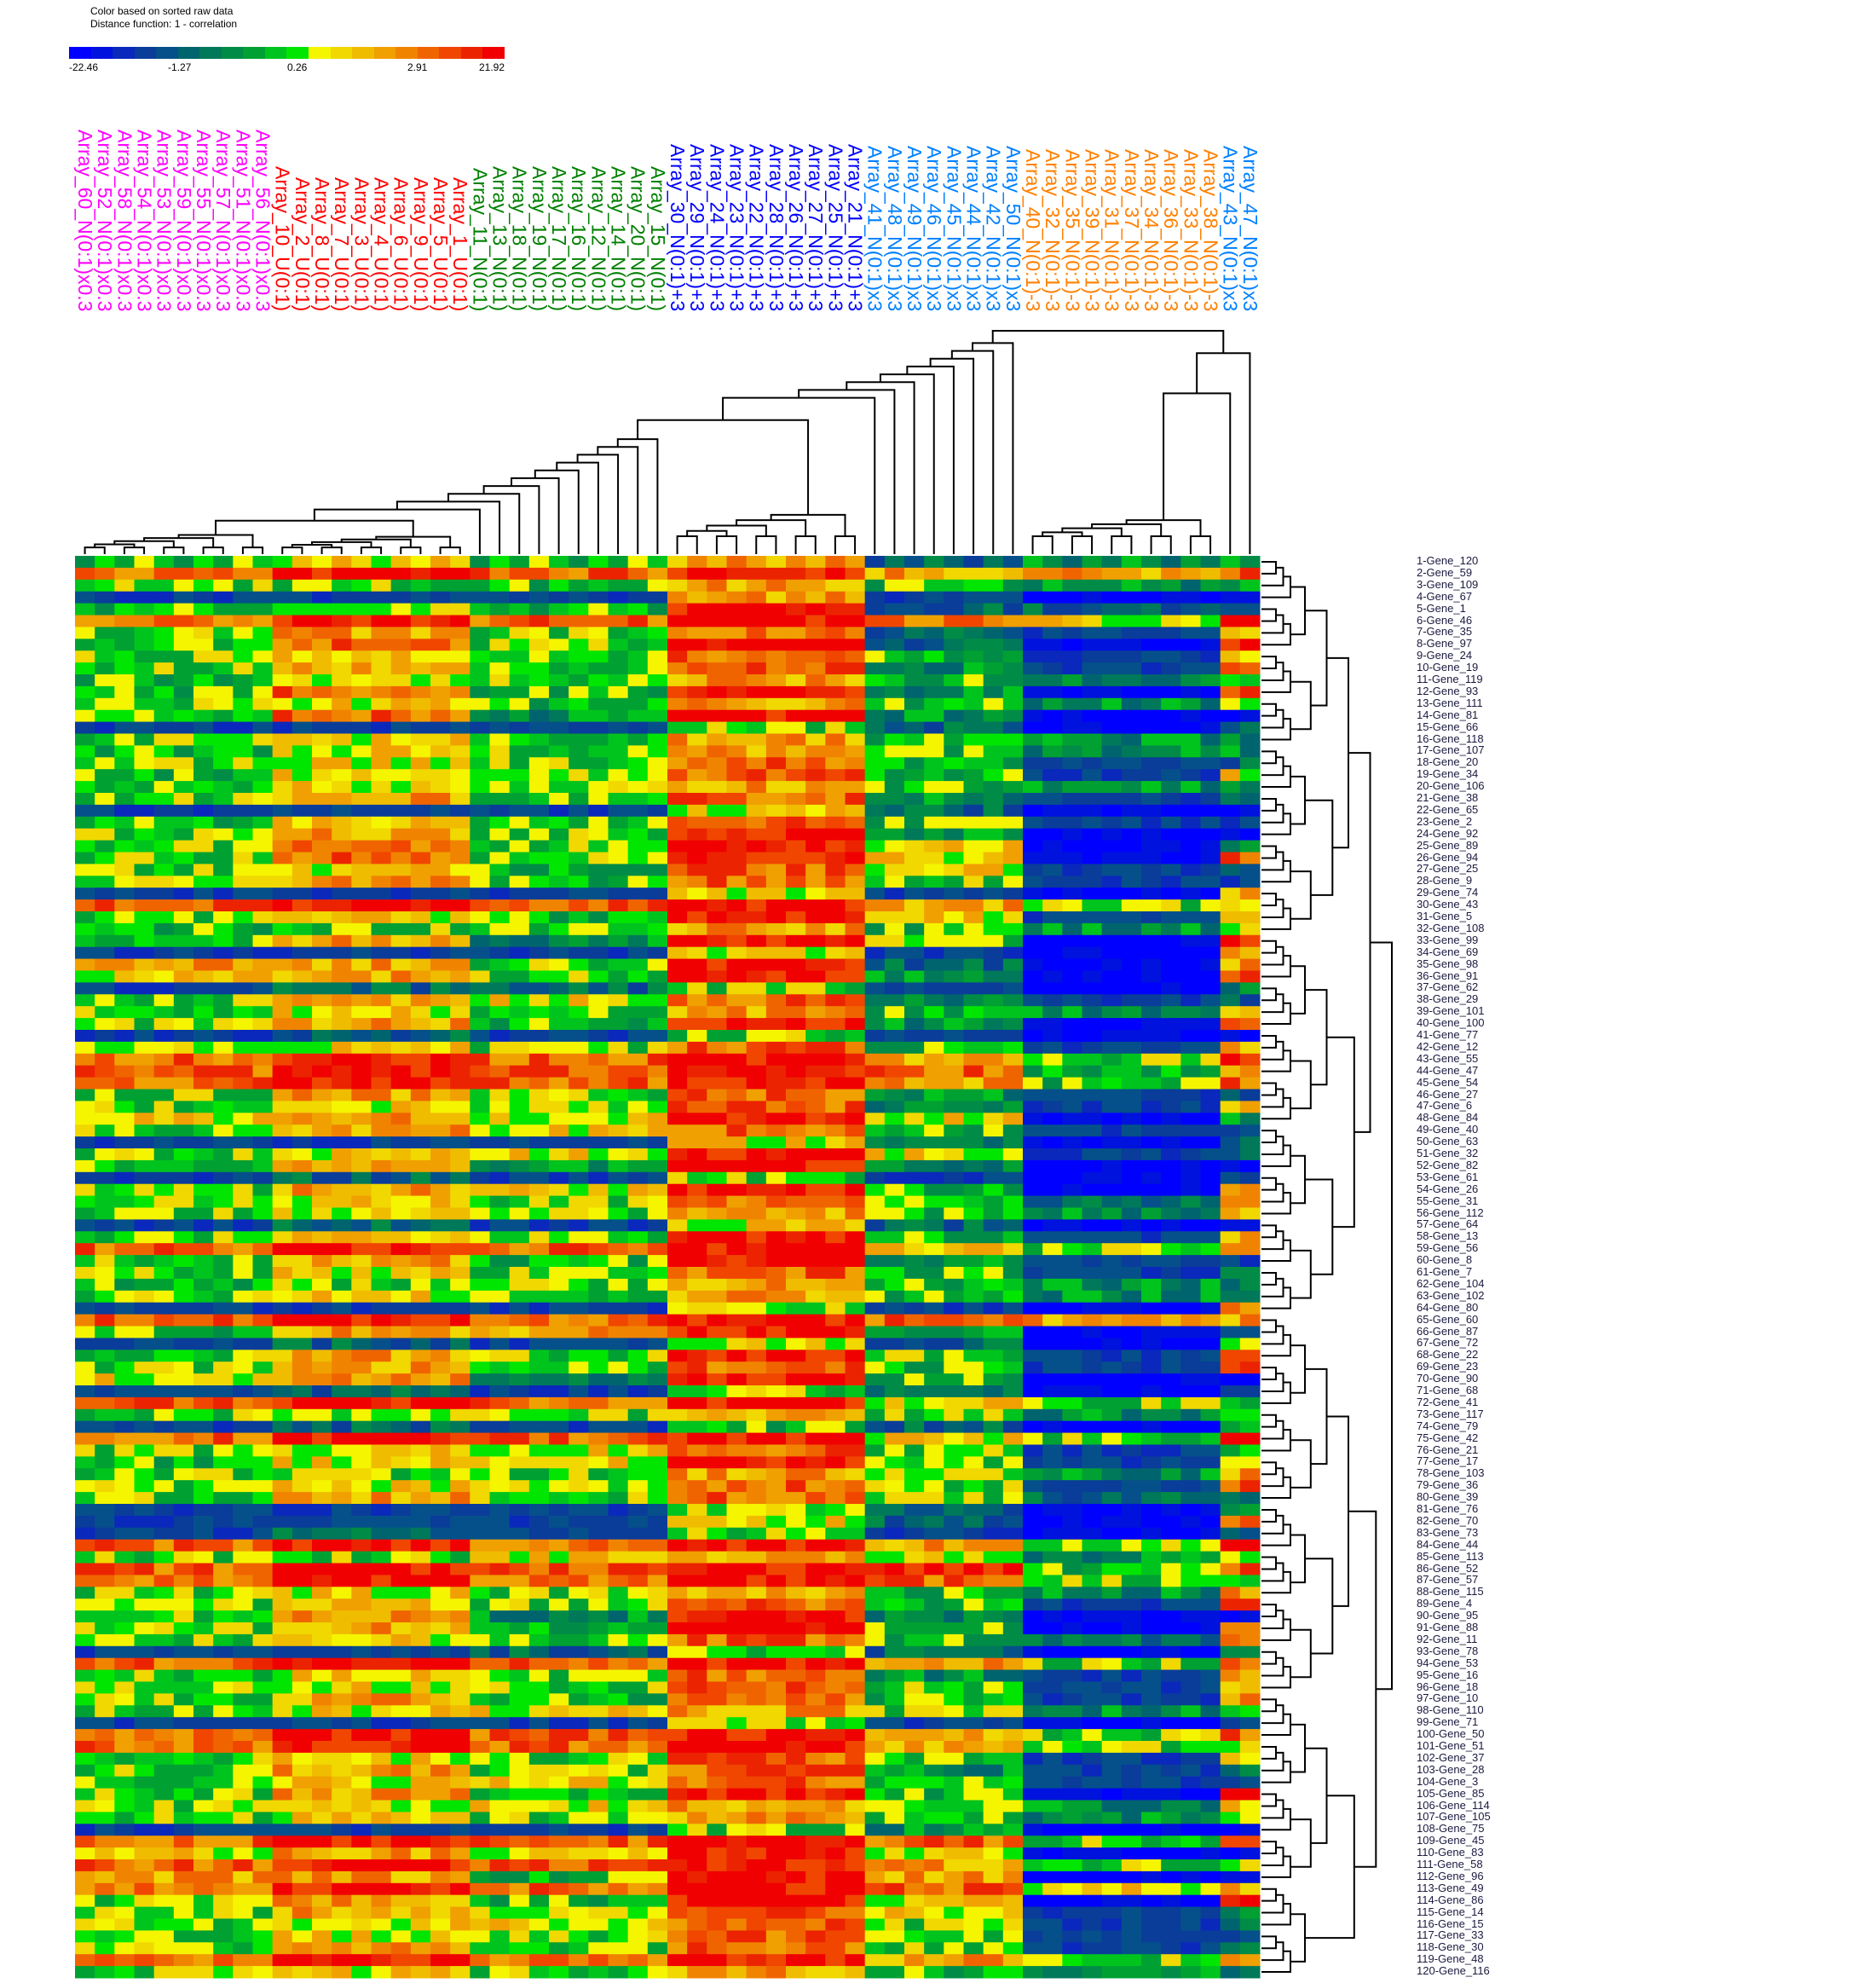 This screenshot has width=1876, height=1983. I want to click on row-label: 15-Gene_66, so click(1448, 726).